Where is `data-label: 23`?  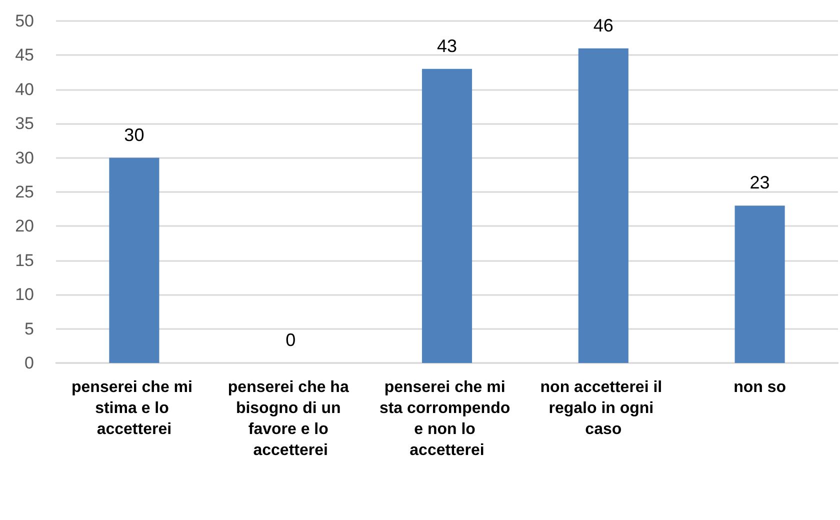 data-label: 23 is located at coordinates (760, 182).